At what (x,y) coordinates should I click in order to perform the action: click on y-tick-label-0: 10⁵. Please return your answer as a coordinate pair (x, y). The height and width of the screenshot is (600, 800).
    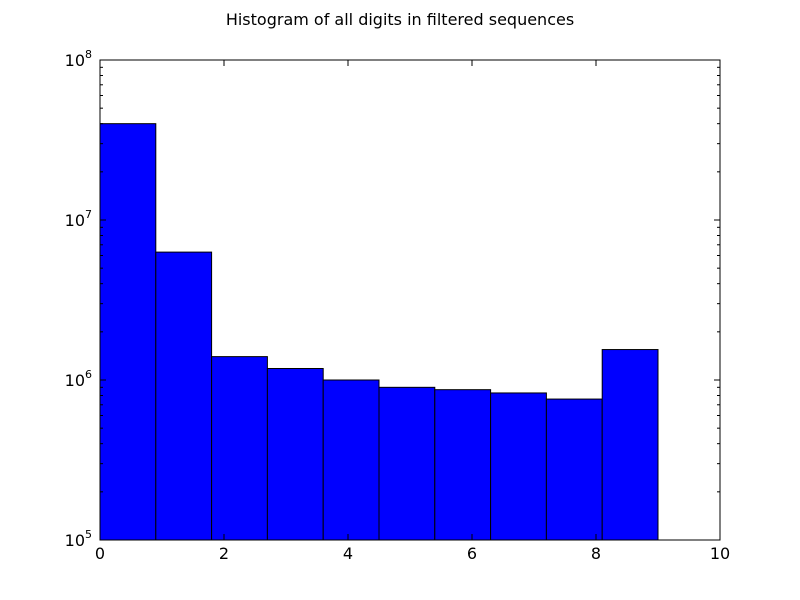
    Looking at the image, I should click on (78, 539).